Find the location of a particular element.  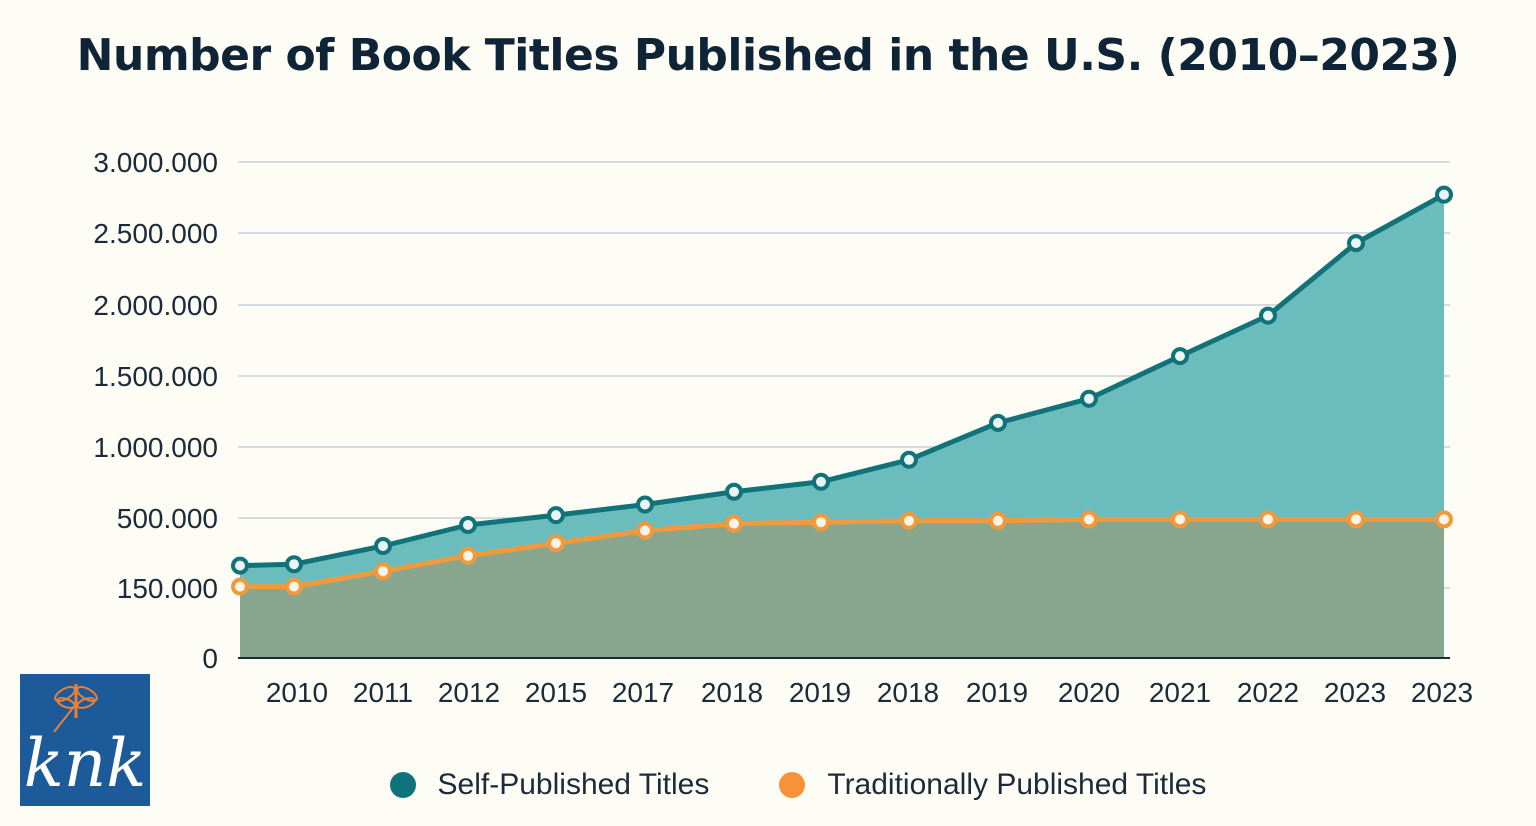

logo-background is located at coordinates (85, 740).